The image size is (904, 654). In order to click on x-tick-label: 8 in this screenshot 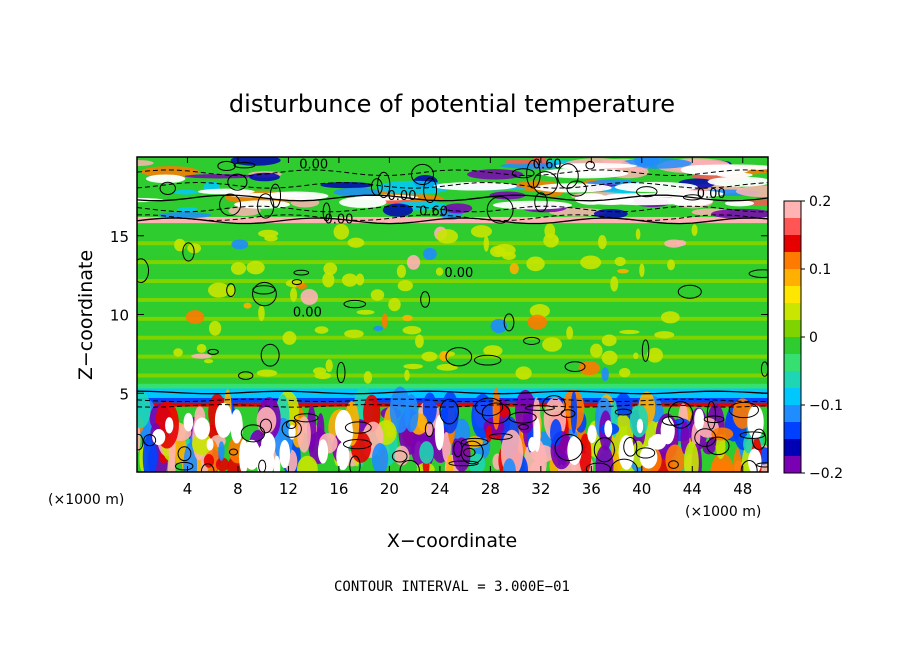, I will do `click(238, 489)`.